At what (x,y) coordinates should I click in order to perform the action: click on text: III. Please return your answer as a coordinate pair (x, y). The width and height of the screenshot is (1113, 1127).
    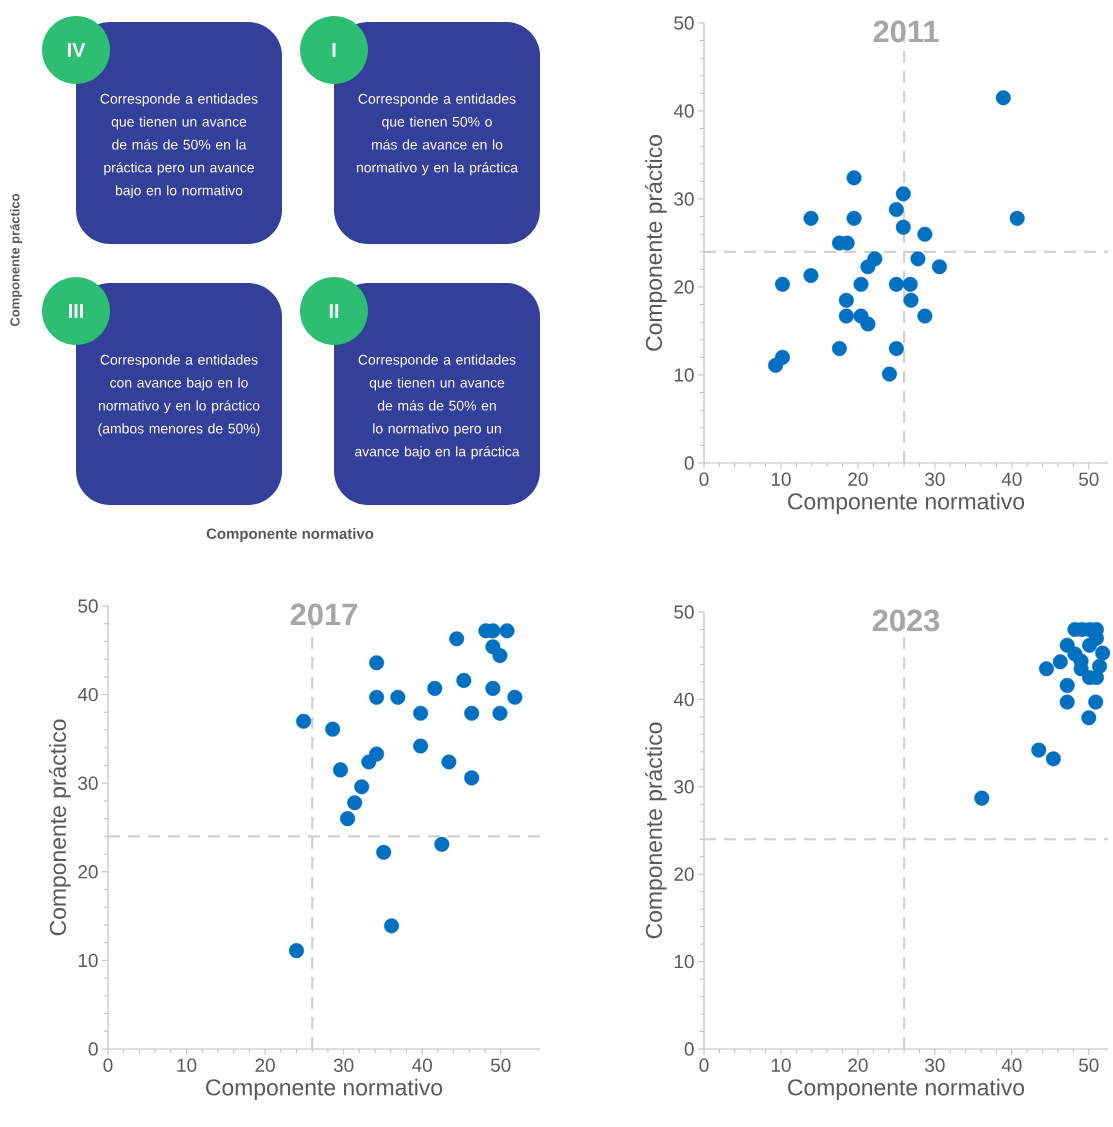
    Looking at the image, I should click on (76, 311).